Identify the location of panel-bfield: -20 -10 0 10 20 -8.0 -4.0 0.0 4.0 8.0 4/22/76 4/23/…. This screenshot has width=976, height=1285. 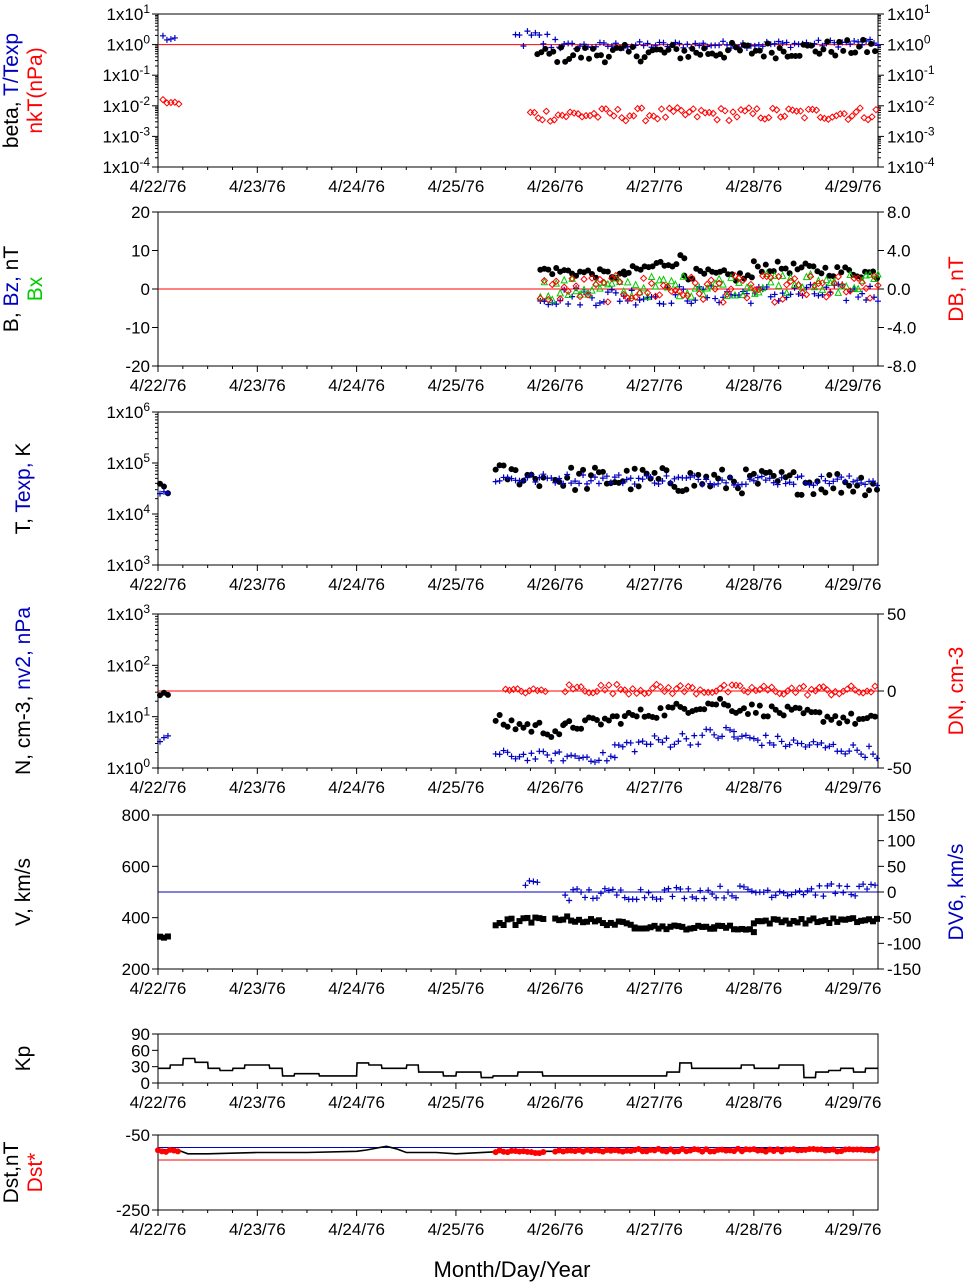
(484, 299).